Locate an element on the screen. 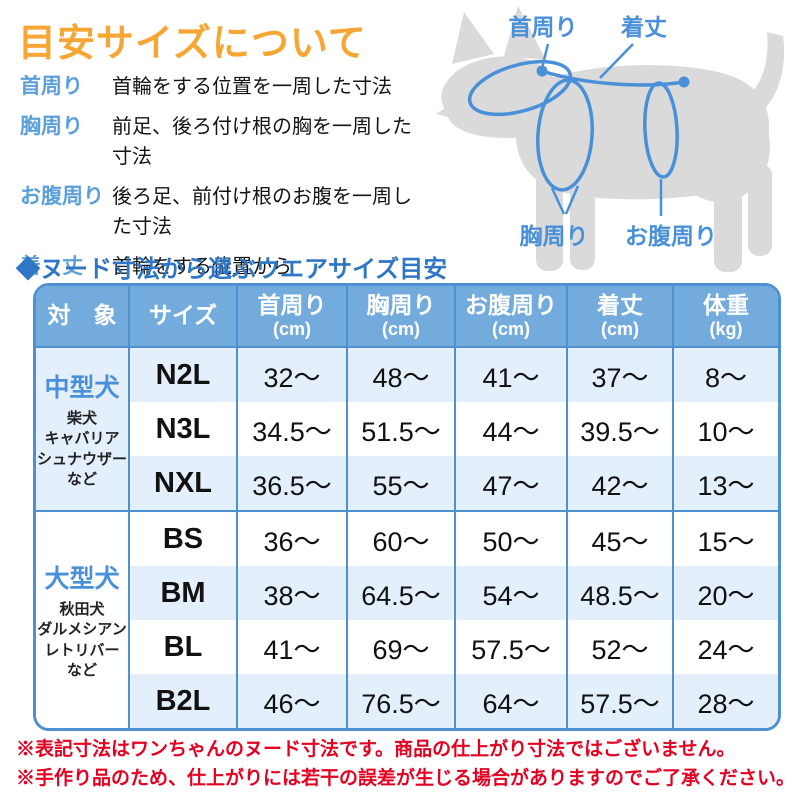 Image resolution: width=800 pixels, height=800 pixels. size-code-cell: BM is located at coordinates (182, 593).